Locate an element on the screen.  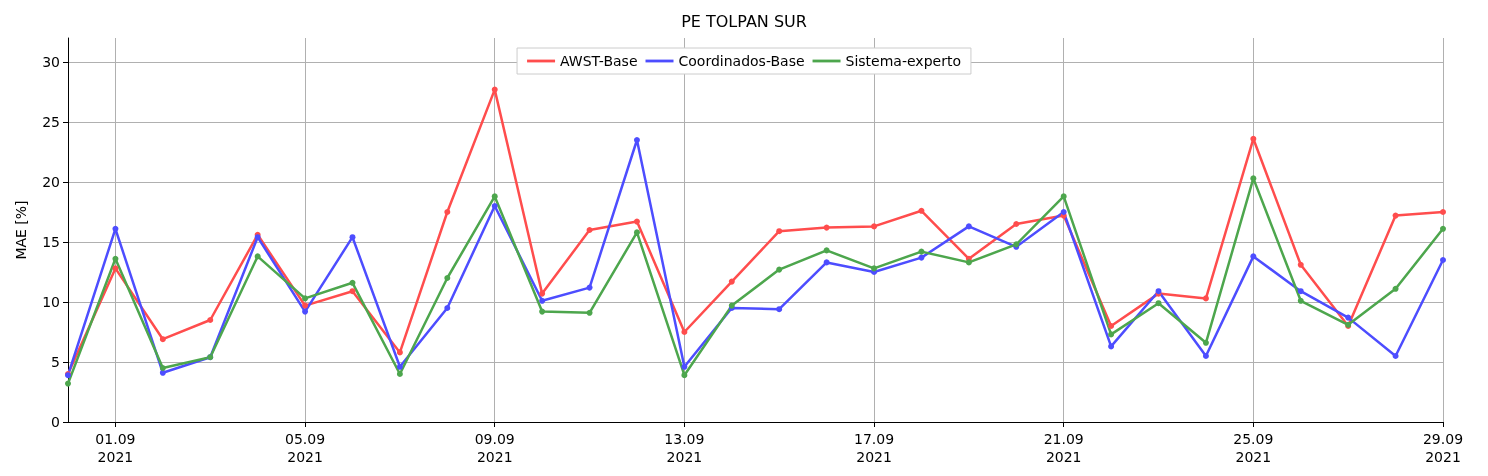
x-tick-label: 05.09 2021 is located at coordinates (305, 448).